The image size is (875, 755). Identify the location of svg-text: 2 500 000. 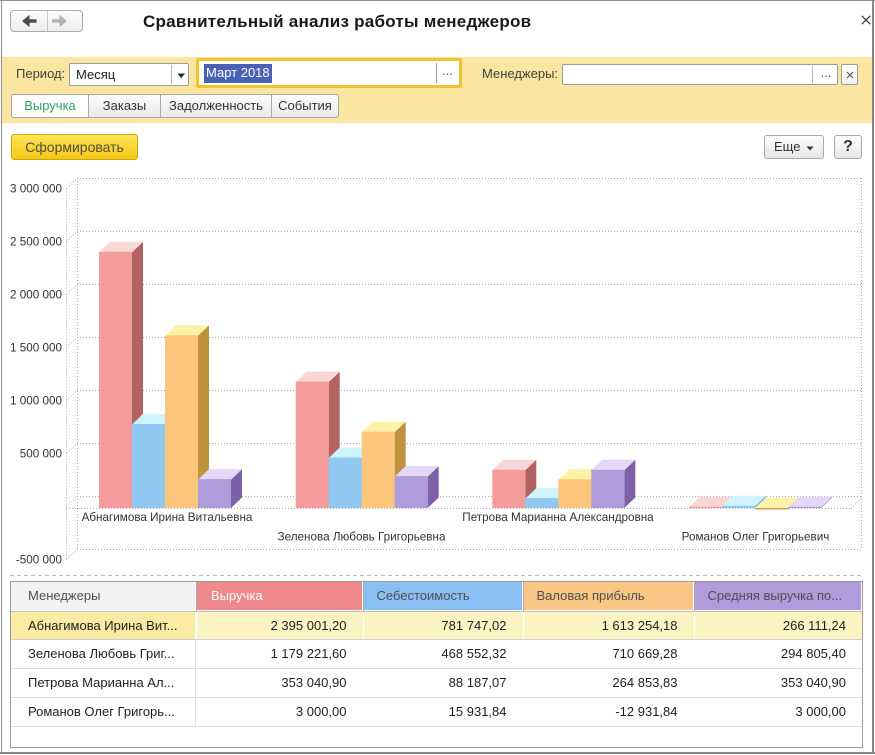
(36, 242).